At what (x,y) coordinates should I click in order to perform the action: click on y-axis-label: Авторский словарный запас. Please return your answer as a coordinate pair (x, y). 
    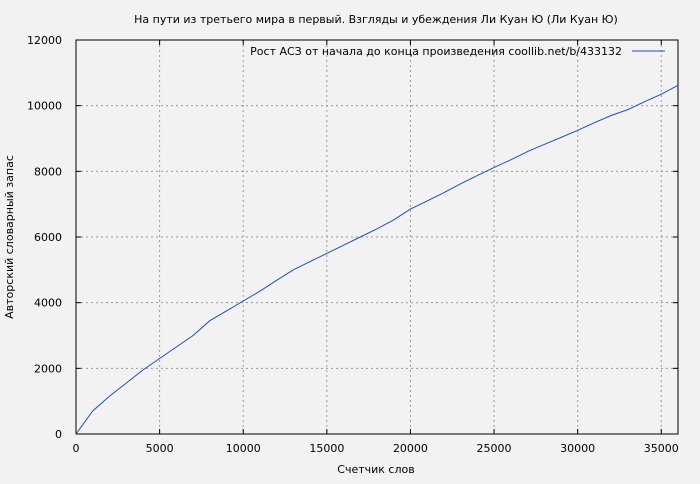
    Looking at the image, I should click on (9, 237).